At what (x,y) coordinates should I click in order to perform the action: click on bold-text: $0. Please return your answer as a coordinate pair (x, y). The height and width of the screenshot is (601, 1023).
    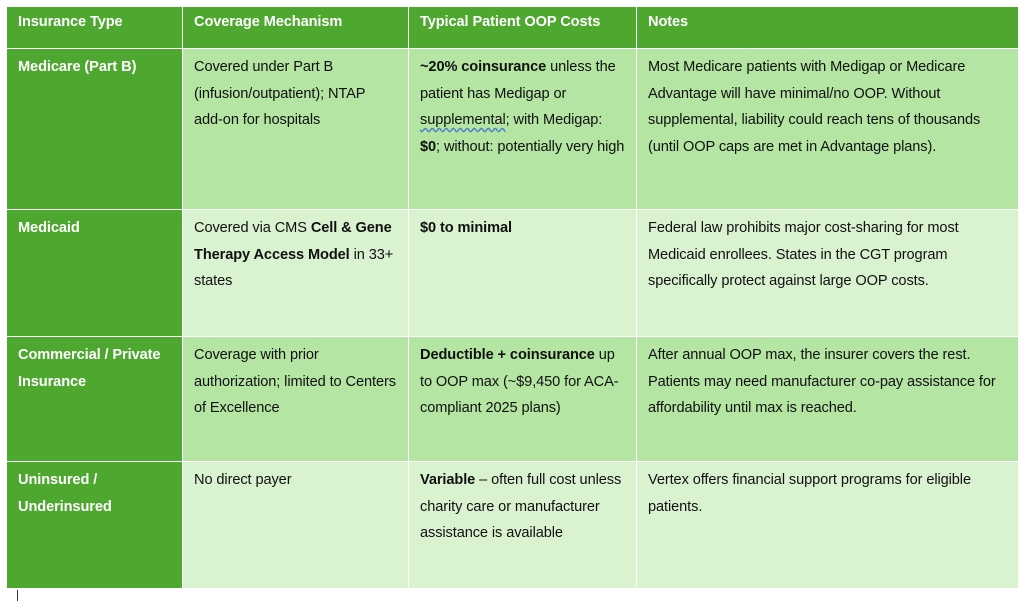
    Looking at the image, I should click on (428, 146).